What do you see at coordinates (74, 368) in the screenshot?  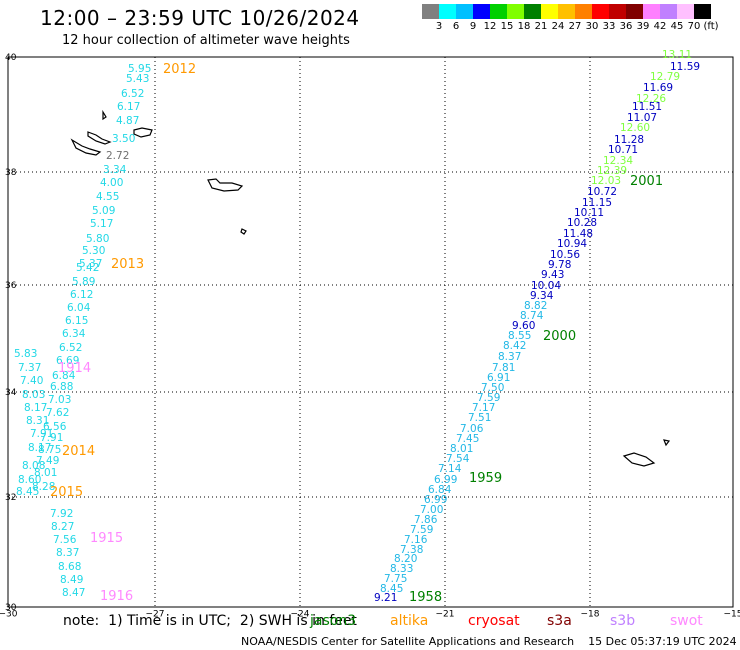 I see `time-label: 1914` at bounding box center [74, 368].